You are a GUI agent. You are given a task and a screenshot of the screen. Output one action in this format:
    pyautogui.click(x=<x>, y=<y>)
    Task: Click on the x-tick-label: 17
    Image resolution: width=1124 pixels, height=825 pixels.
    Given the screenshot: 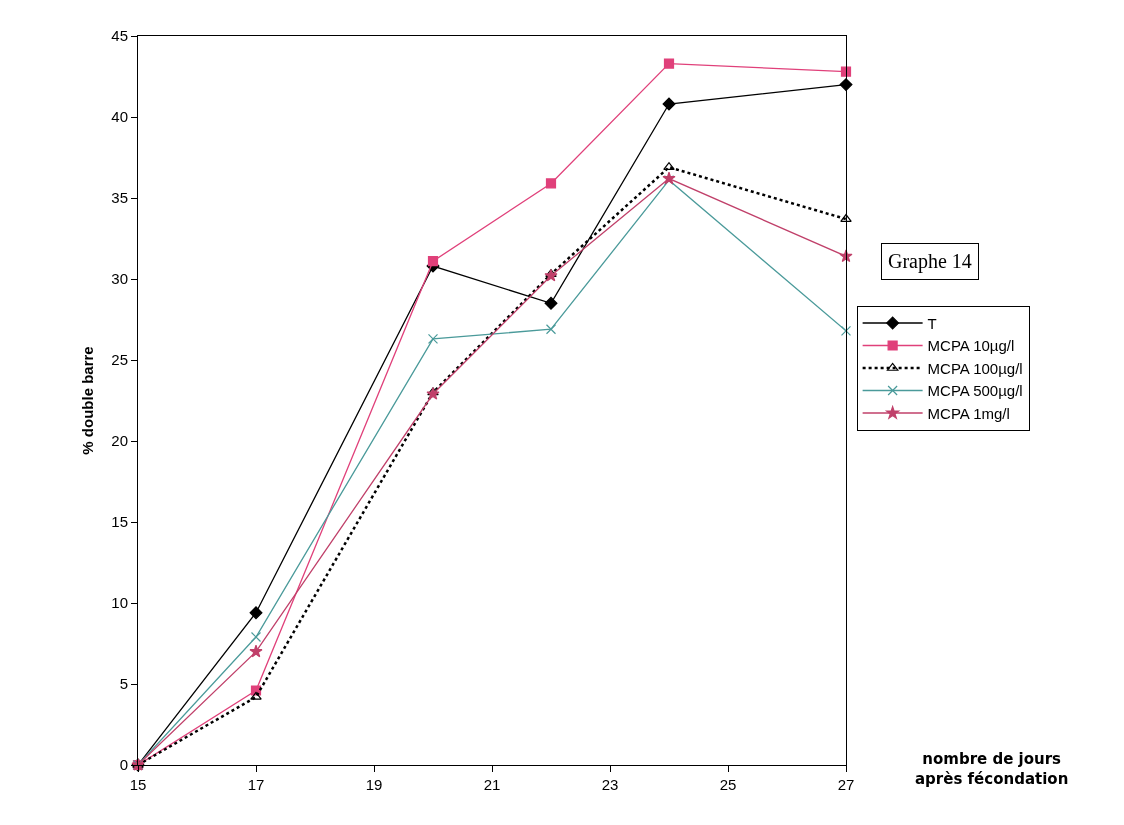 What is the action you would take?
    pyautogui.click(x=256, y=784)
    